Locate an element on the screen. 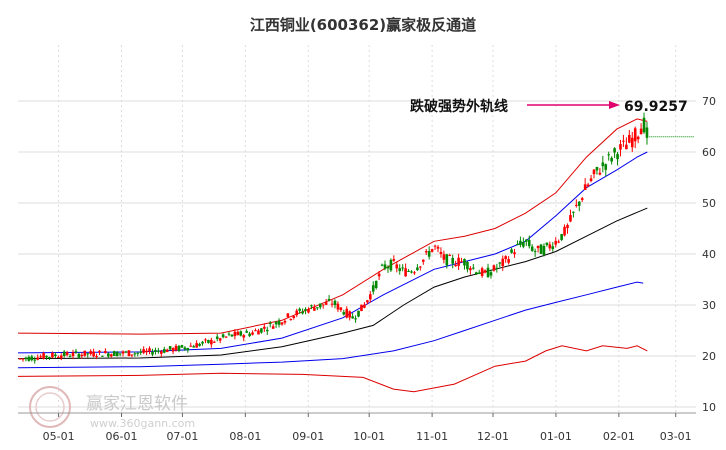 The image size is (726, 450). annotation: 跌破强势外轨线 69.9257 is located at coordinates (552, 118).